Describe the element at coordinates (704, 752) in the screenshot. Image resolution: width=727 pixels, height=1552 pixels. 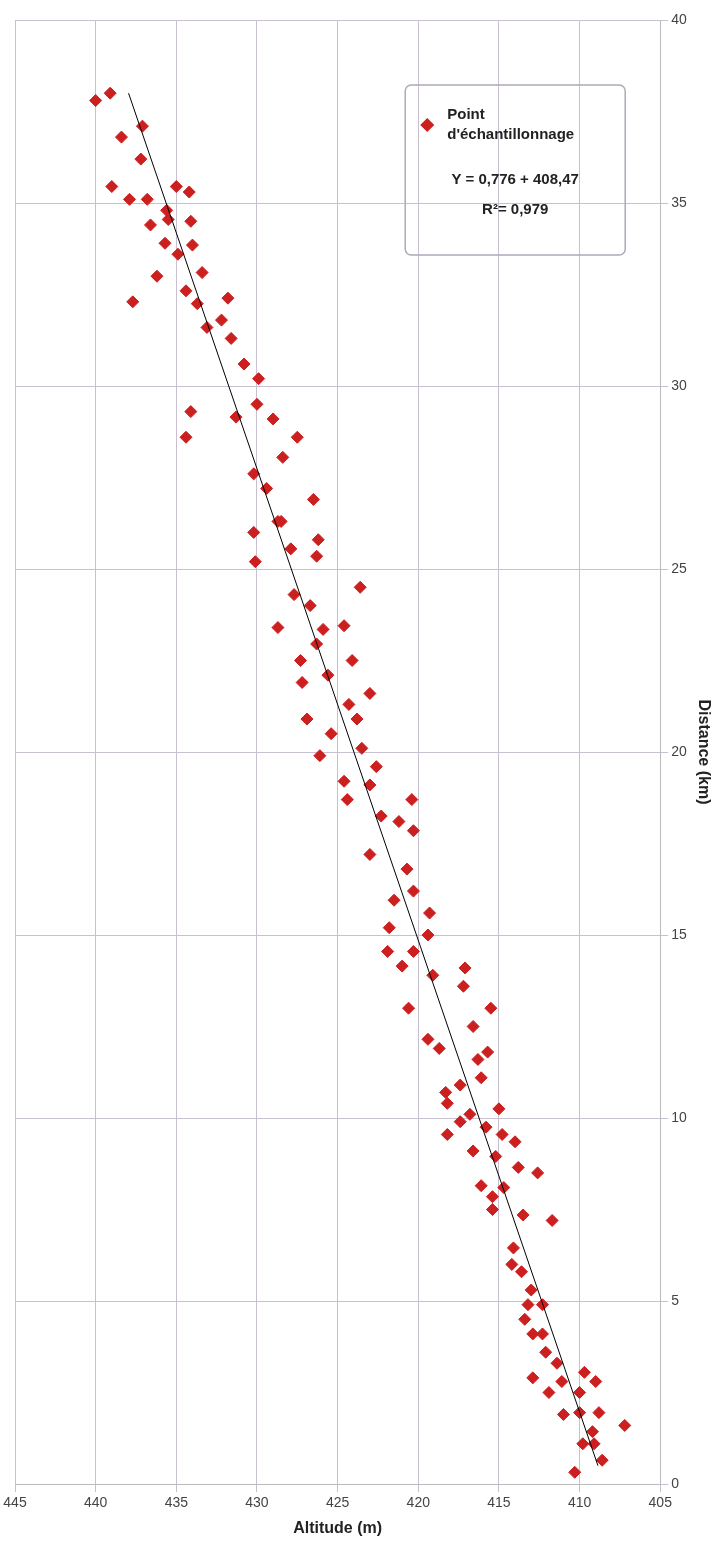
I see `y-axis-title: Distance (km)` at that location.